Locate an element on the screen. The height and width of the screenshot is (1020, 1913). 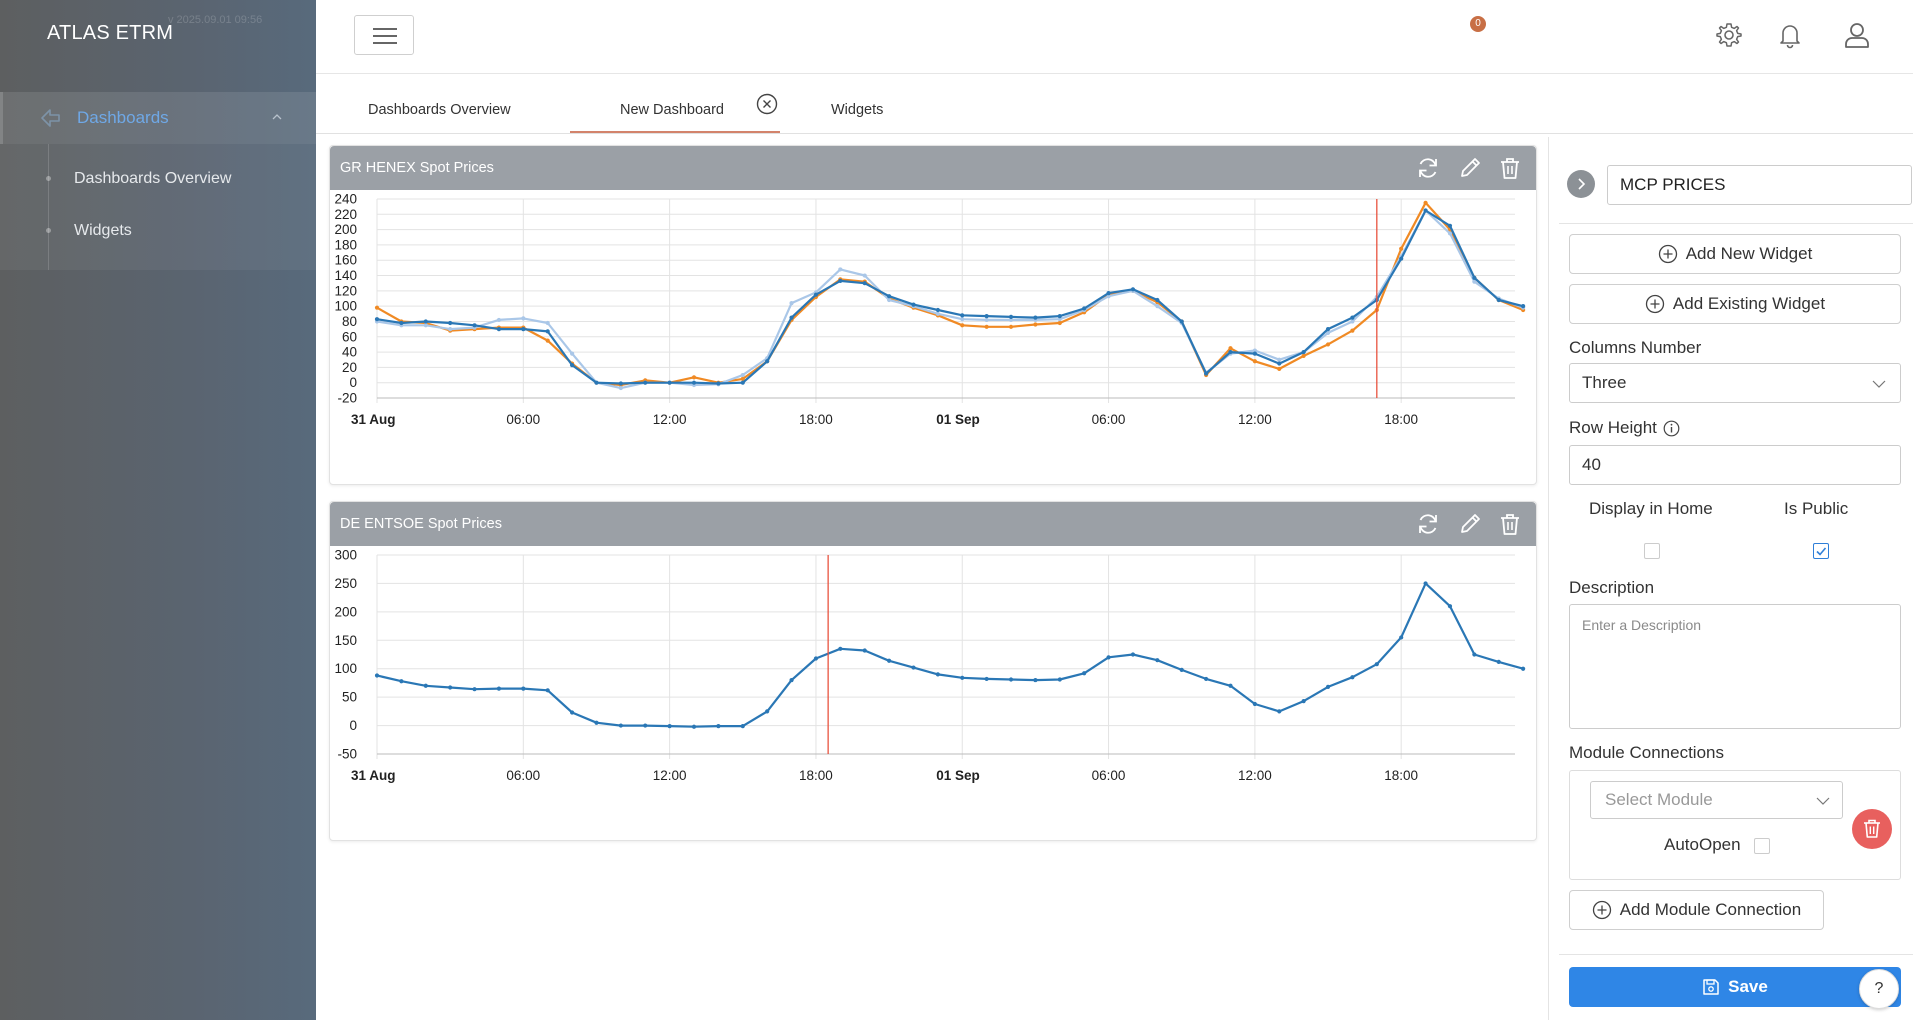
columns-number-label: Columns Number is located at coordinates (1635, 347).